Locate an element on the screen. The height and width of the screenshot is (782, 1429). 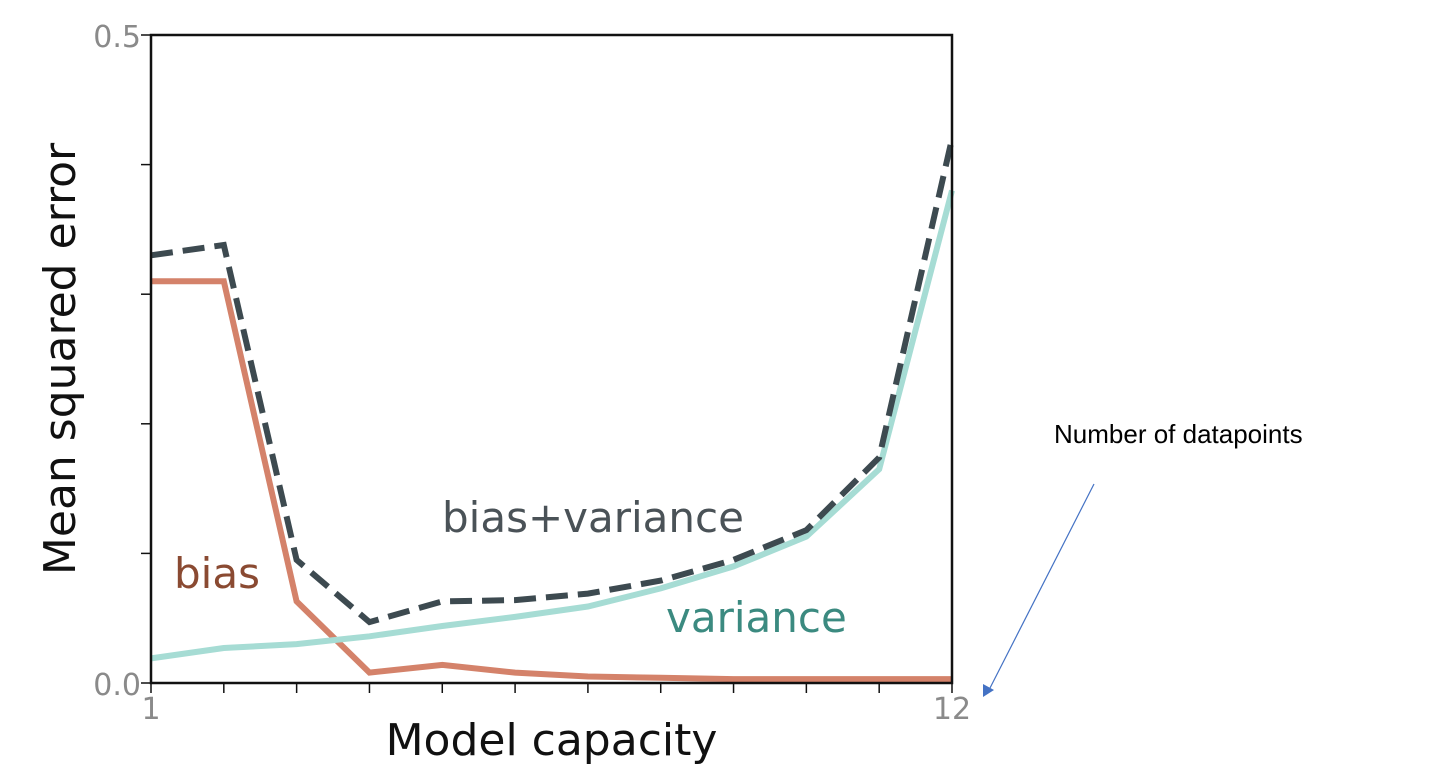
x-tick-label-min: 1 is located at coordinates (150, 709).